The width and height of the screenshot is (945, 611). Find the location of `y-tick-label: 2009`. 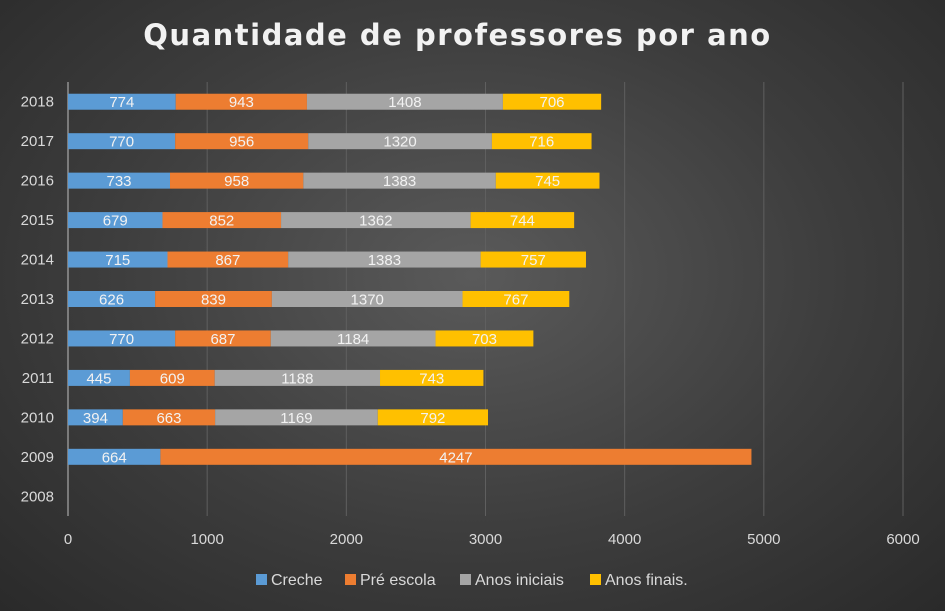

y-tick-label: 2009 is located at coordinates (37, 457).